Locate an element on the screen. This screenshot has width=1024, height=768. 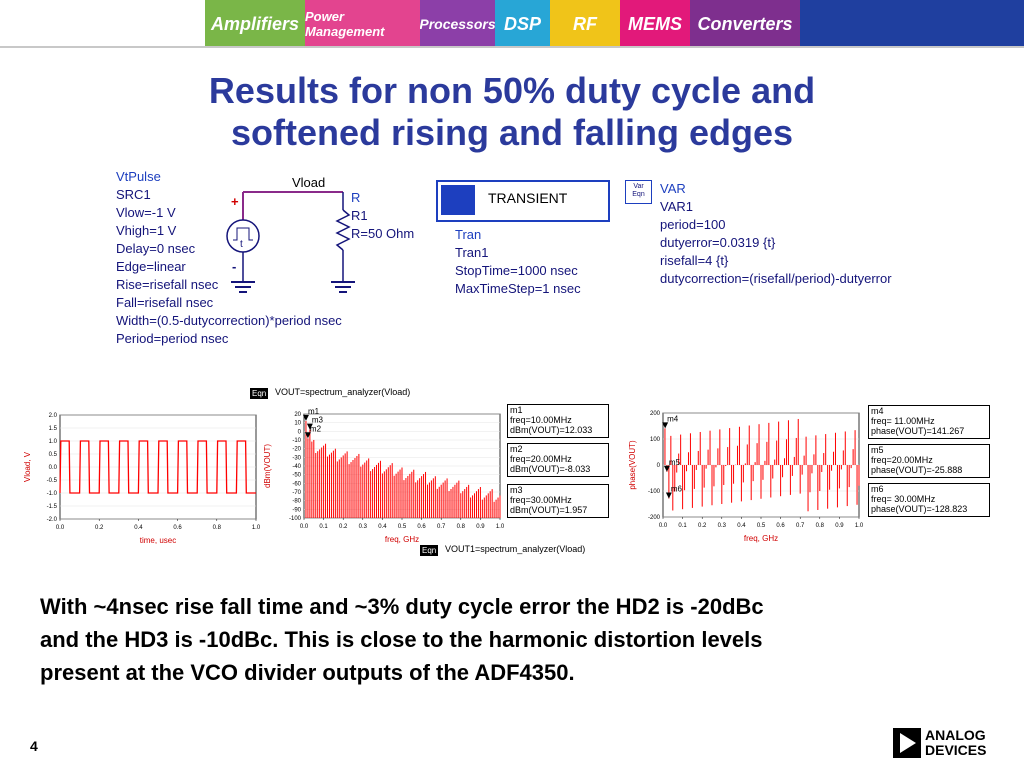
y-tick-label: -50 is located at coordinates (296, 476).